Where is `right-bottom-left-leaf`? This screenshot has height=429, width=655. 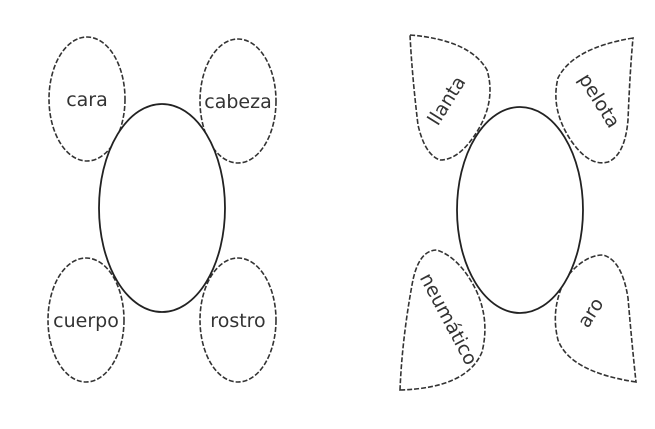 right-bottom-left-leaf is located at coordinates (442, 320).